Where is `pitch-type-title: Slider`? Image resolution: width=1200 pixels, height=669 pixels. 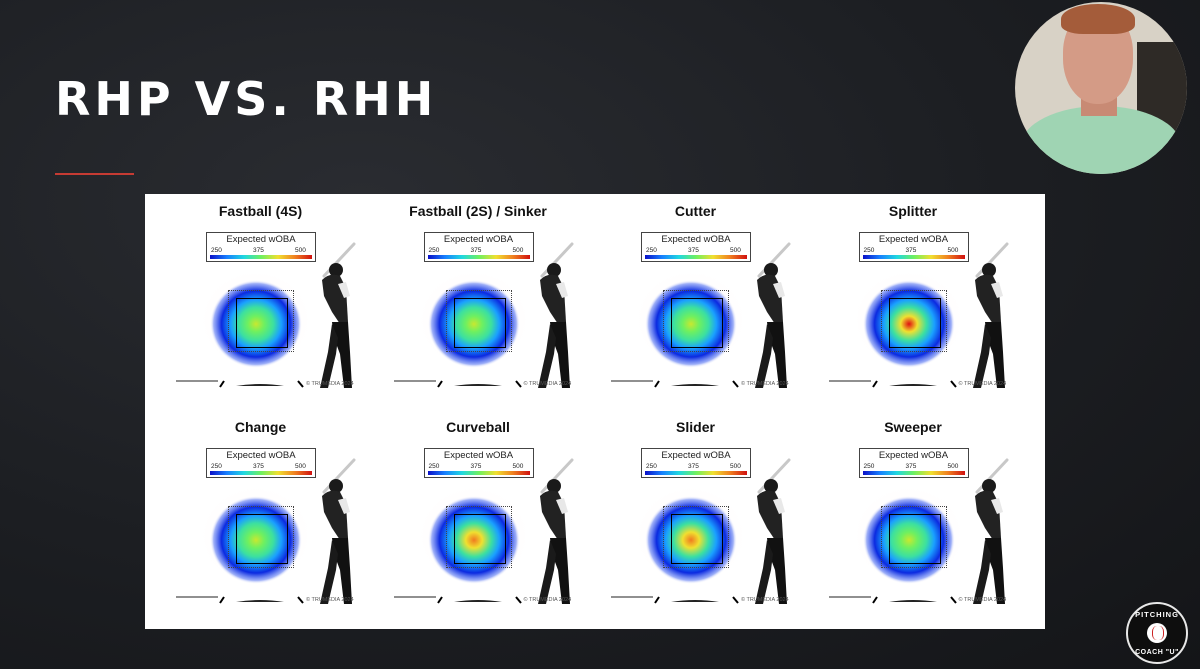 pitch-type-title: Slider is located at coordinates (695, 427).